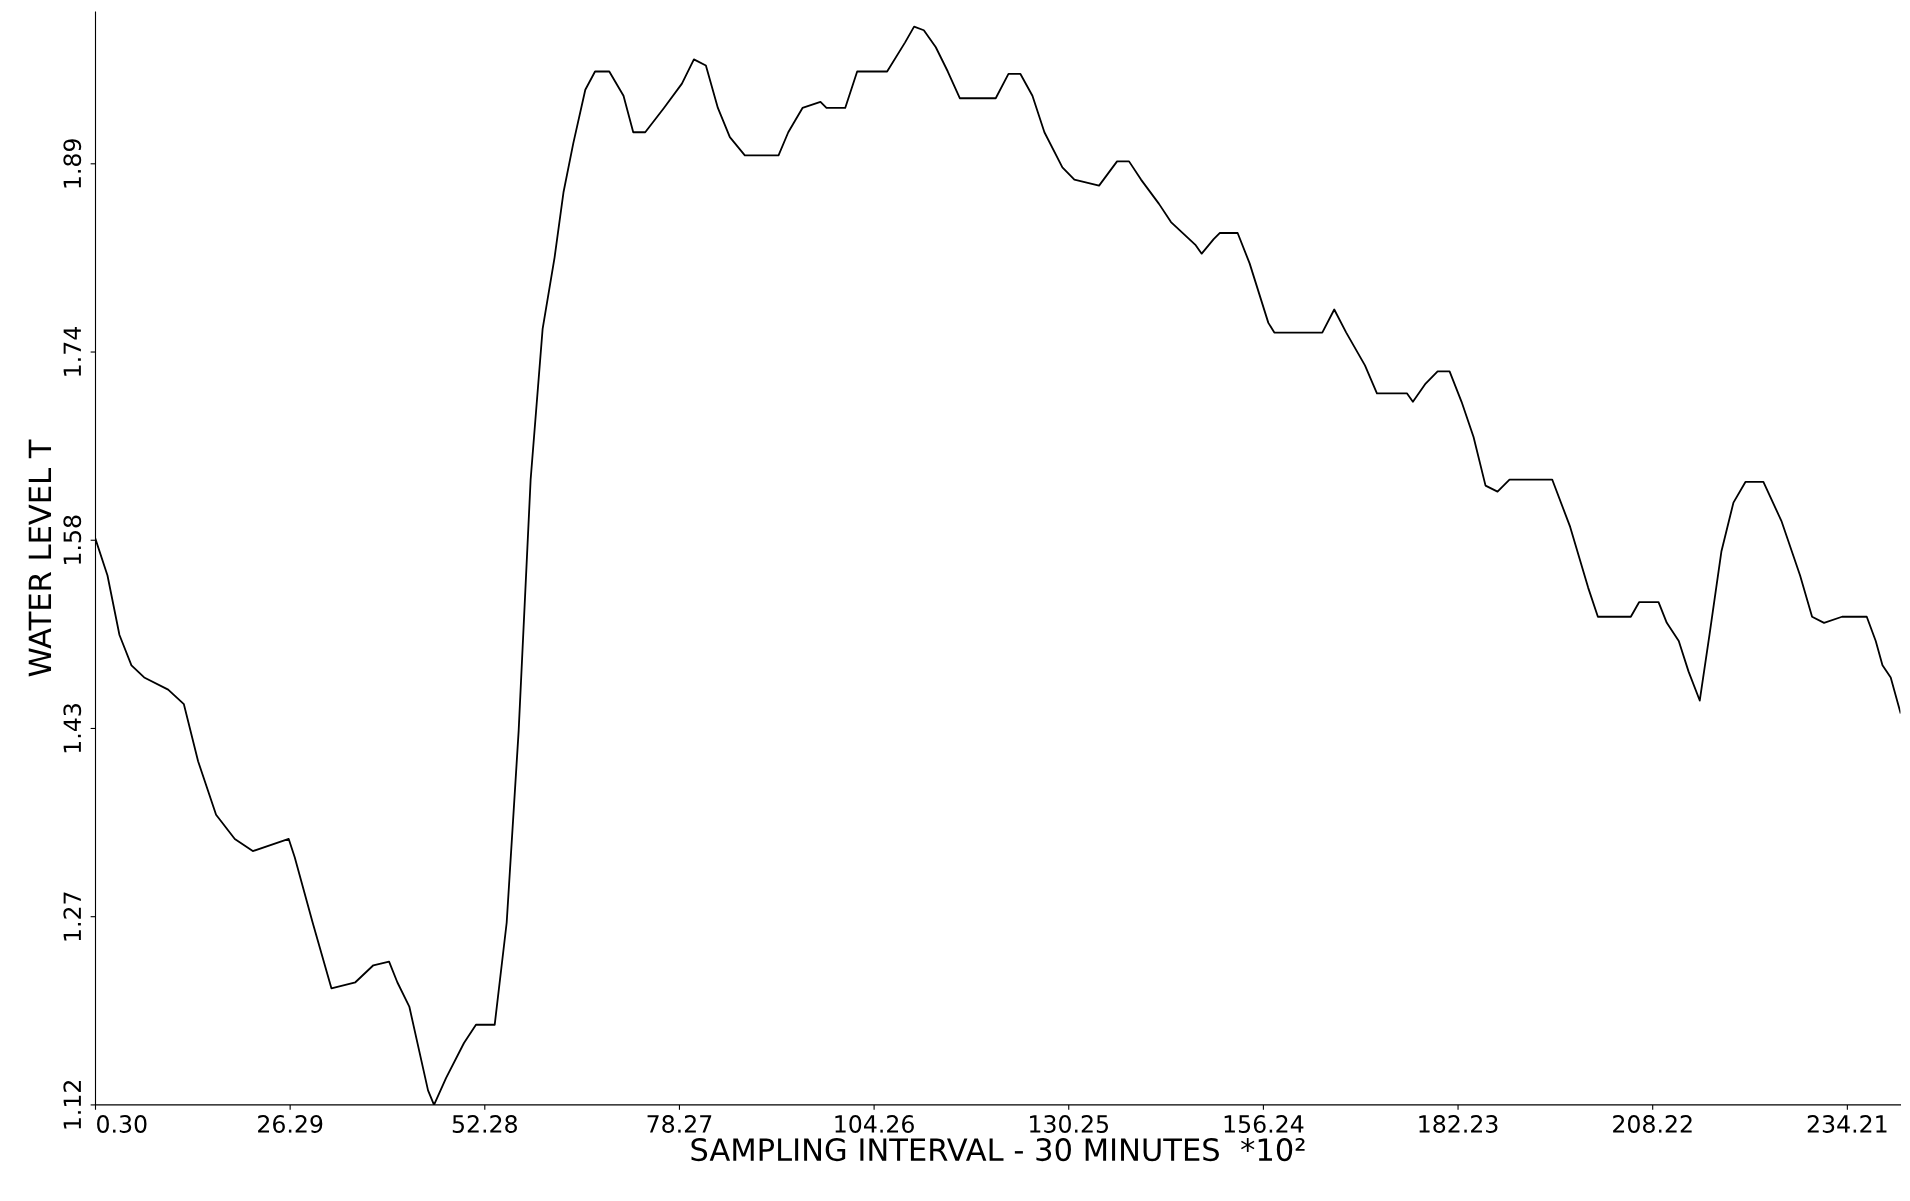 This screenshot has height=1201, width=1910. Describe the element at coordinates (72, 728) in the screenshot. I see `y-tick-label: 1.43` at that location.